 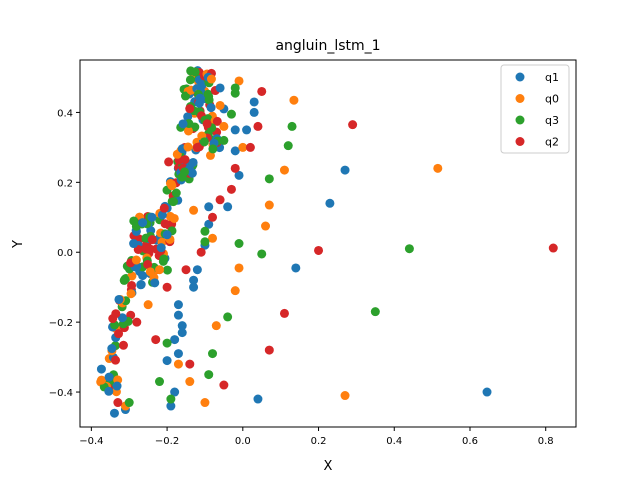 What do you see at coordinates (520, 98) in the screenshot?
I see `legend-marker-q0` at bounding box center [520, 98].